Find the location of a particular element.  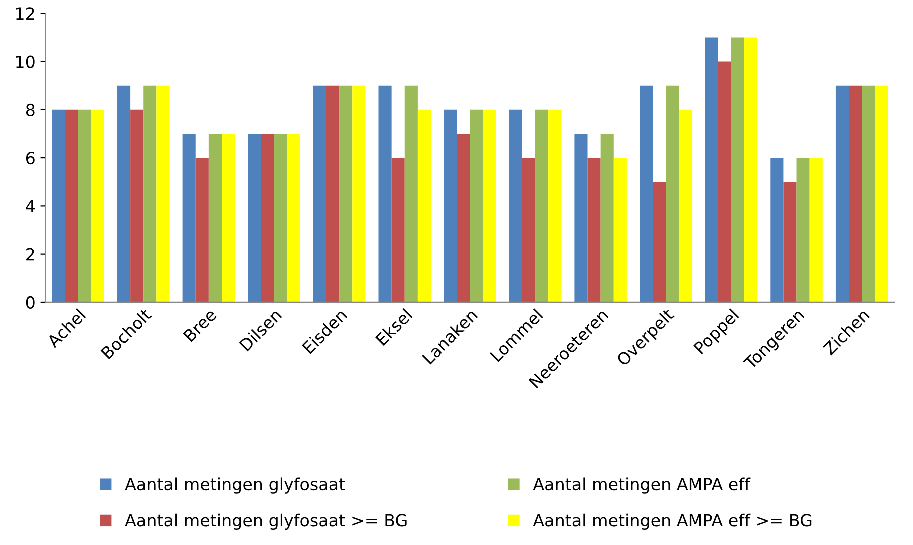

y-tick-label: 12 is located at coordinates (25, 14).